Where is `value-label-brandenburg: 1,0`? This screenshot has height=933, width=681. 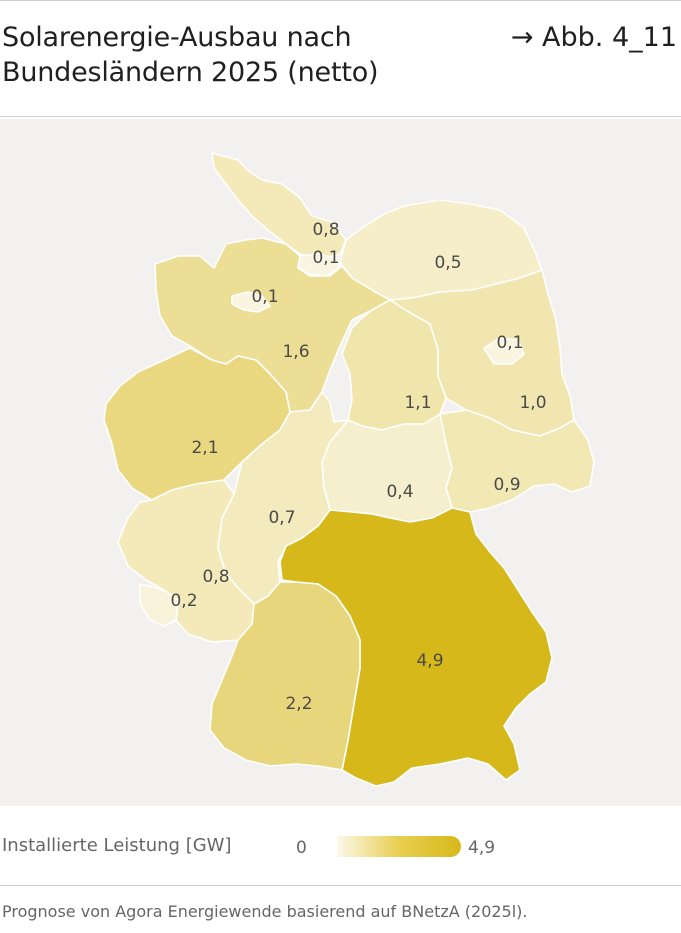
value-label-brandenburg: 1,0 is located at coordinates (532, 403).